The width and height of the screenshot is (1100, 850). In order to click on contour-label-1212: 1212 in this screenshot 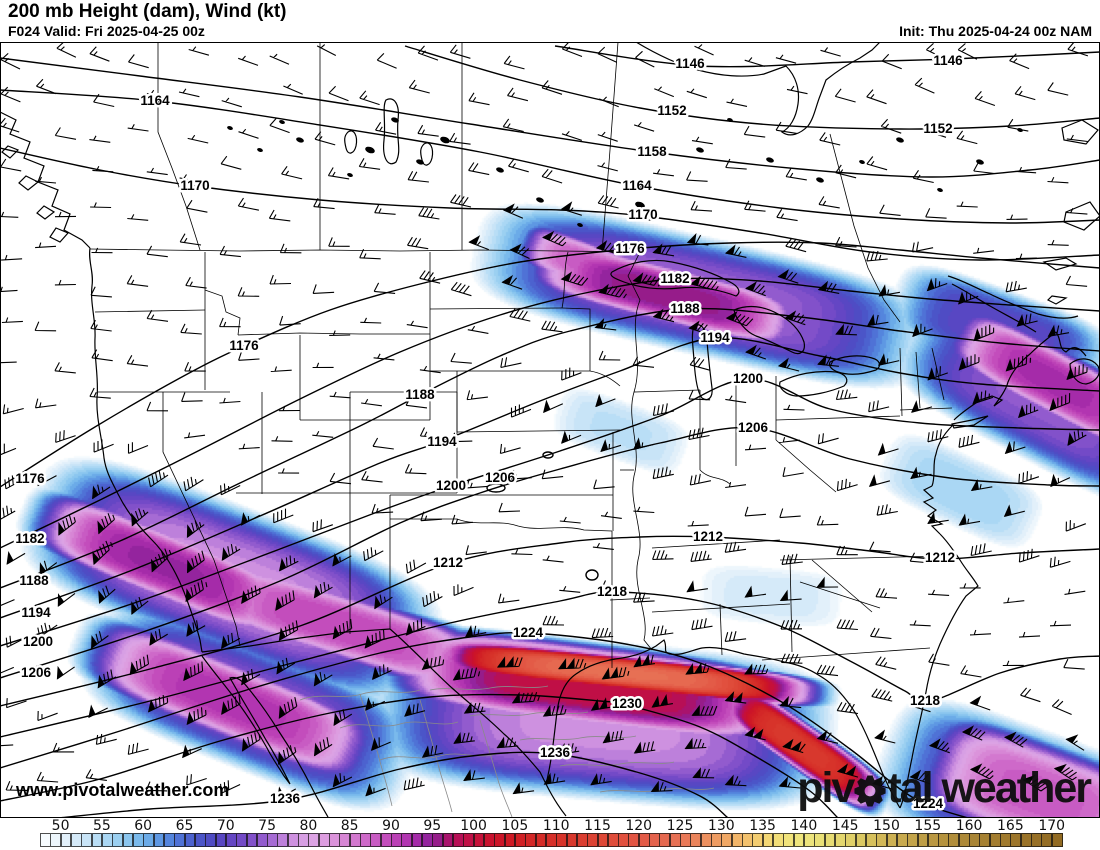, I will do `click(448, 562)`.